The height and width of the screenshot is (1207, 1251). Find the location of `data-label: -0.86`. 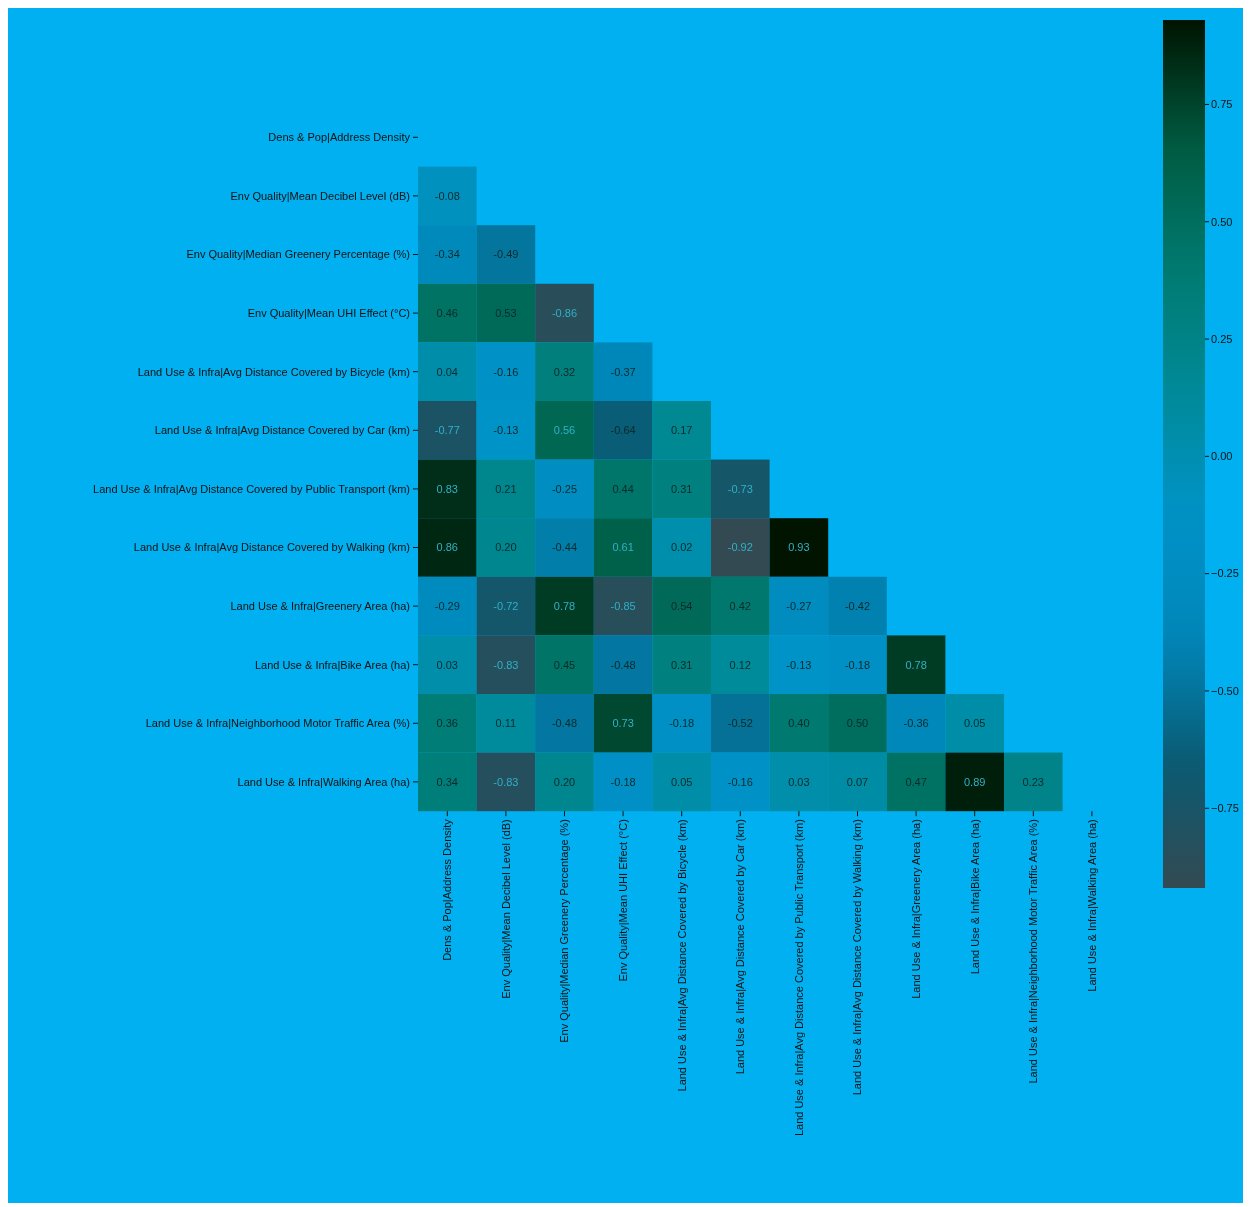

data-label: -0.86 is located at coordinates (564, 312).